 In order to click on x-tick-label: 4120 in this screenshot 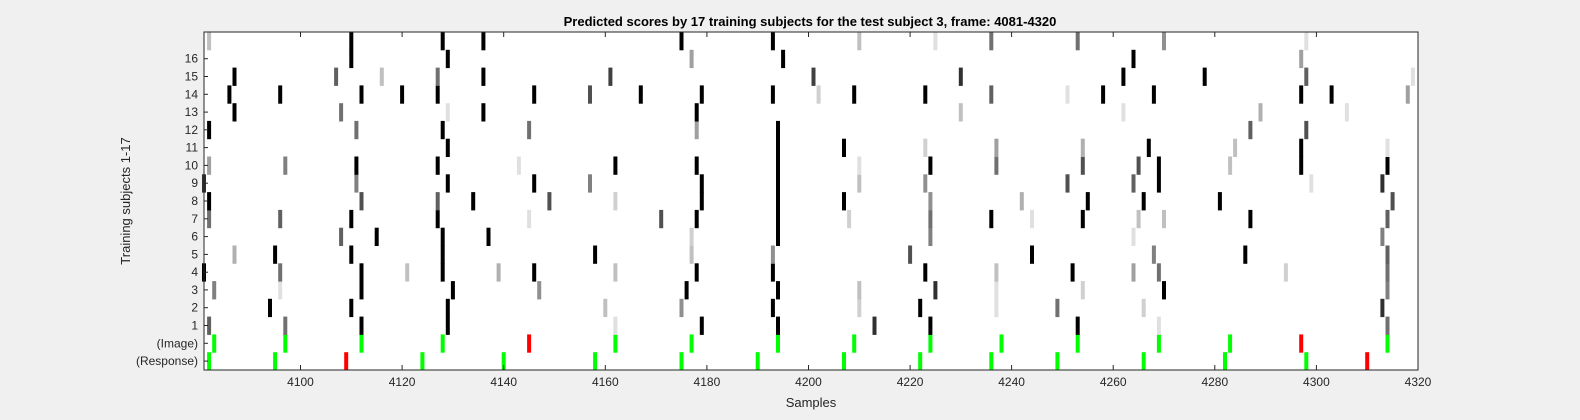, I will do `click(402, 382)`.